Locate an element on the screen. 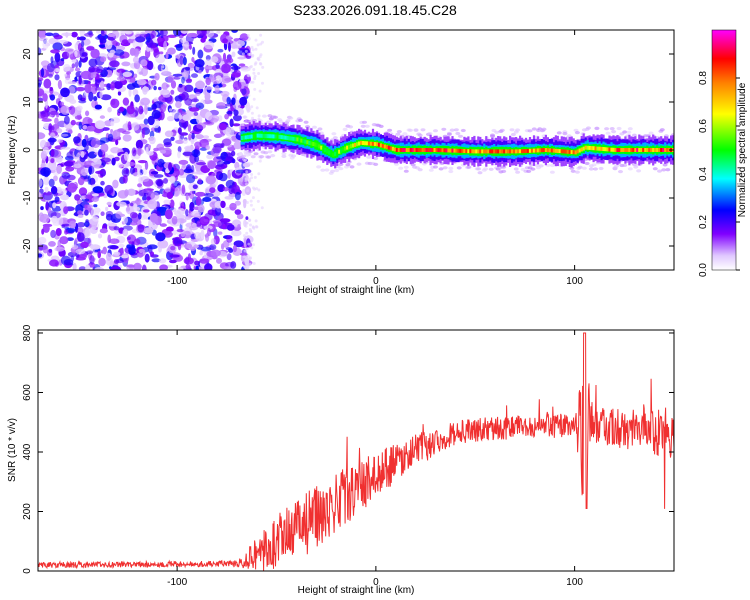 The image size is (750, 600). colorbar-tick-label: 0.0 is located at coordinates (703, 270).